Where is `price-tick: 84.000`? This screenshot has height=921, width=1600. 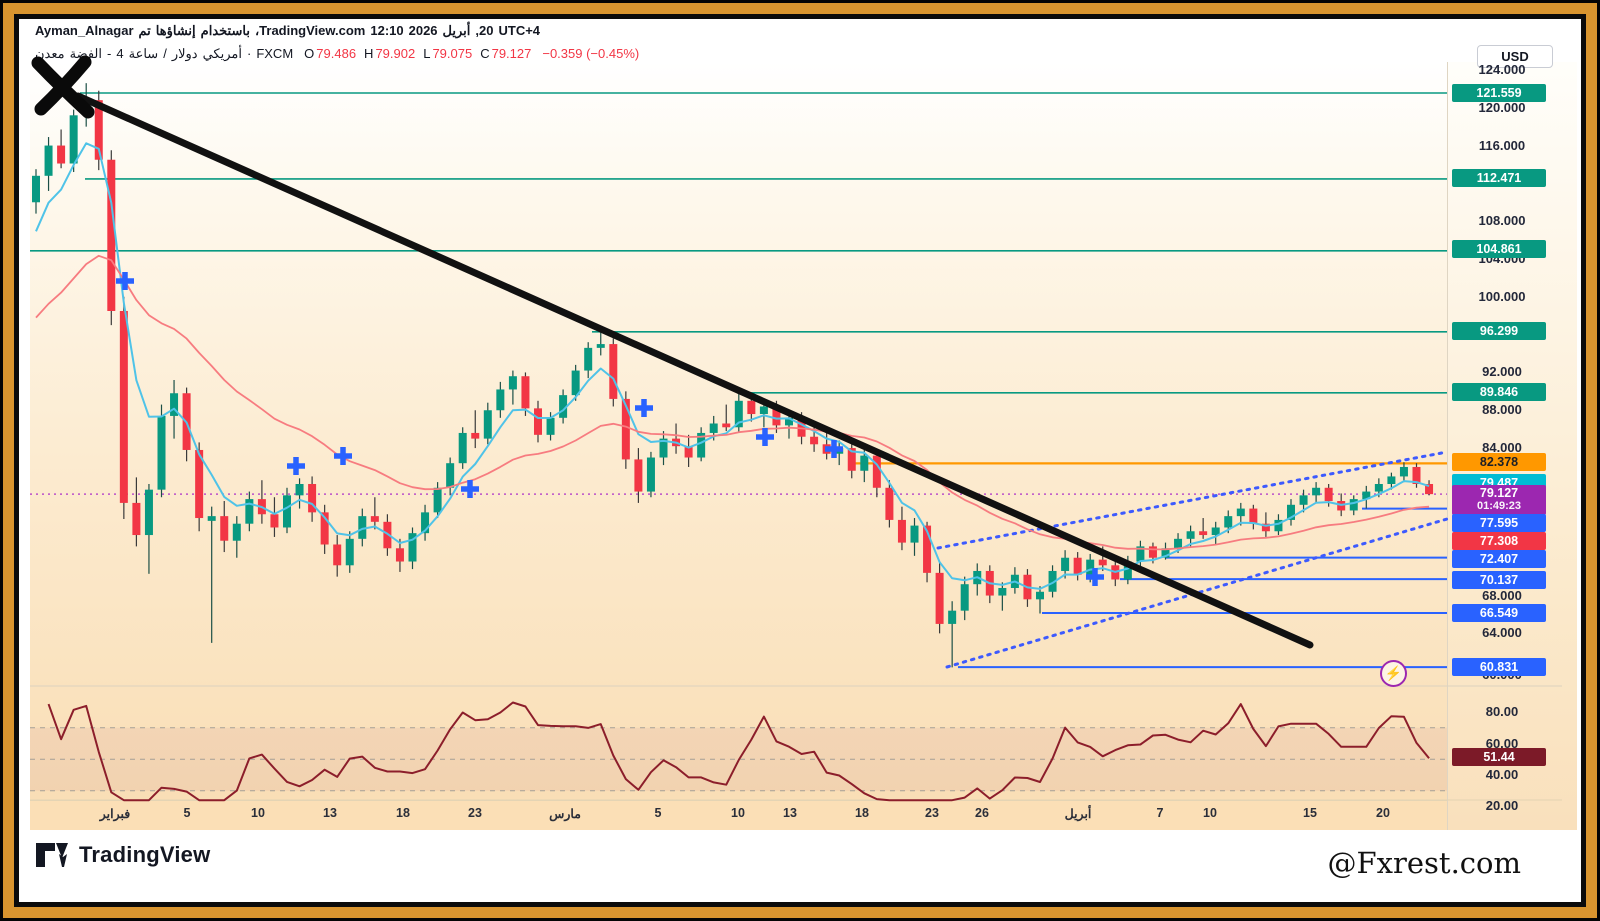 price-tick: 84.000 is located at coordinates (1502, 447).